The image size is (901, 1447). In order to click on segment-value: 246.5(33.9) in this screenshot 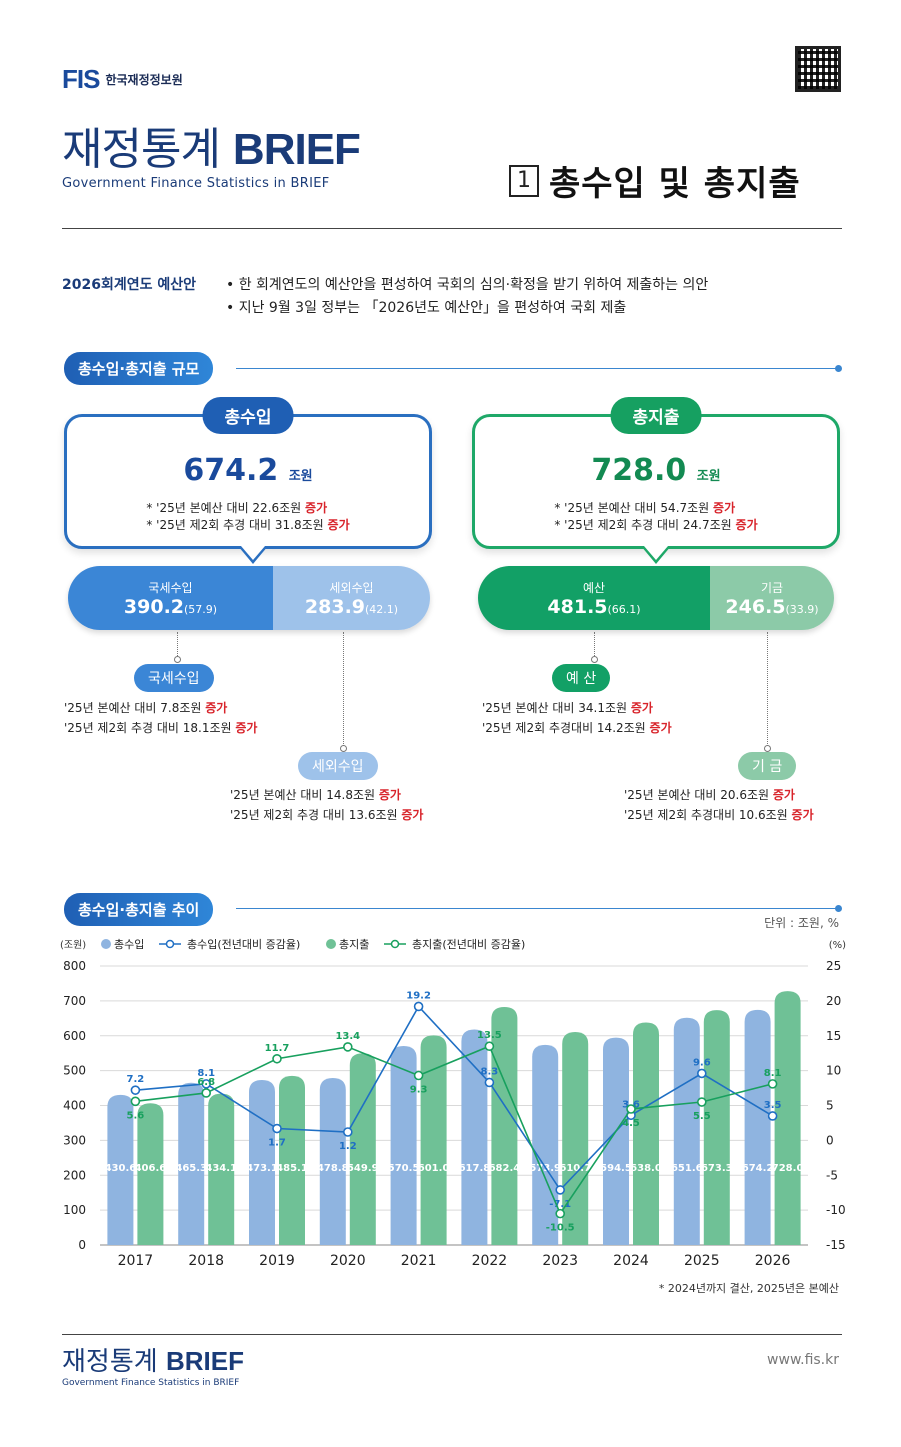, I will do `click(771, 607)`.